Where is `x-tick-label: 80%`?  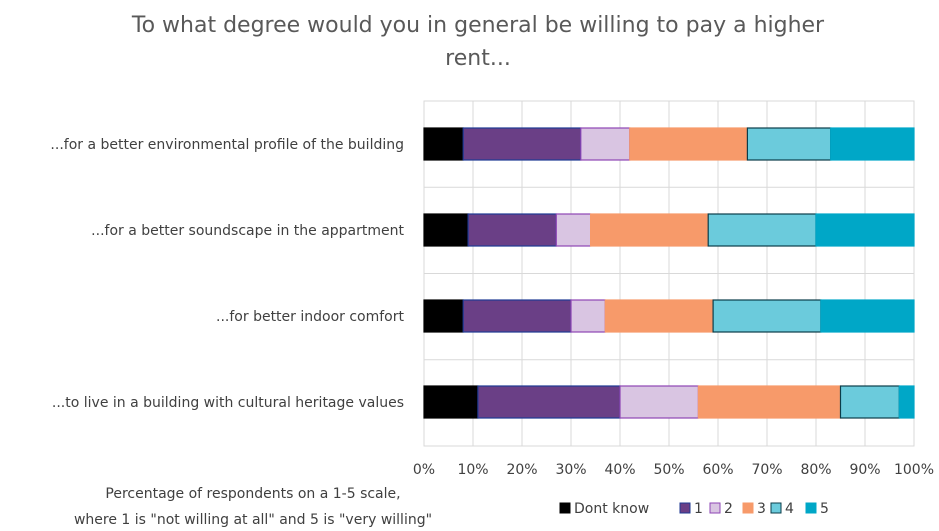
x-tick-label: 80% is located at coordinates (815, 470).